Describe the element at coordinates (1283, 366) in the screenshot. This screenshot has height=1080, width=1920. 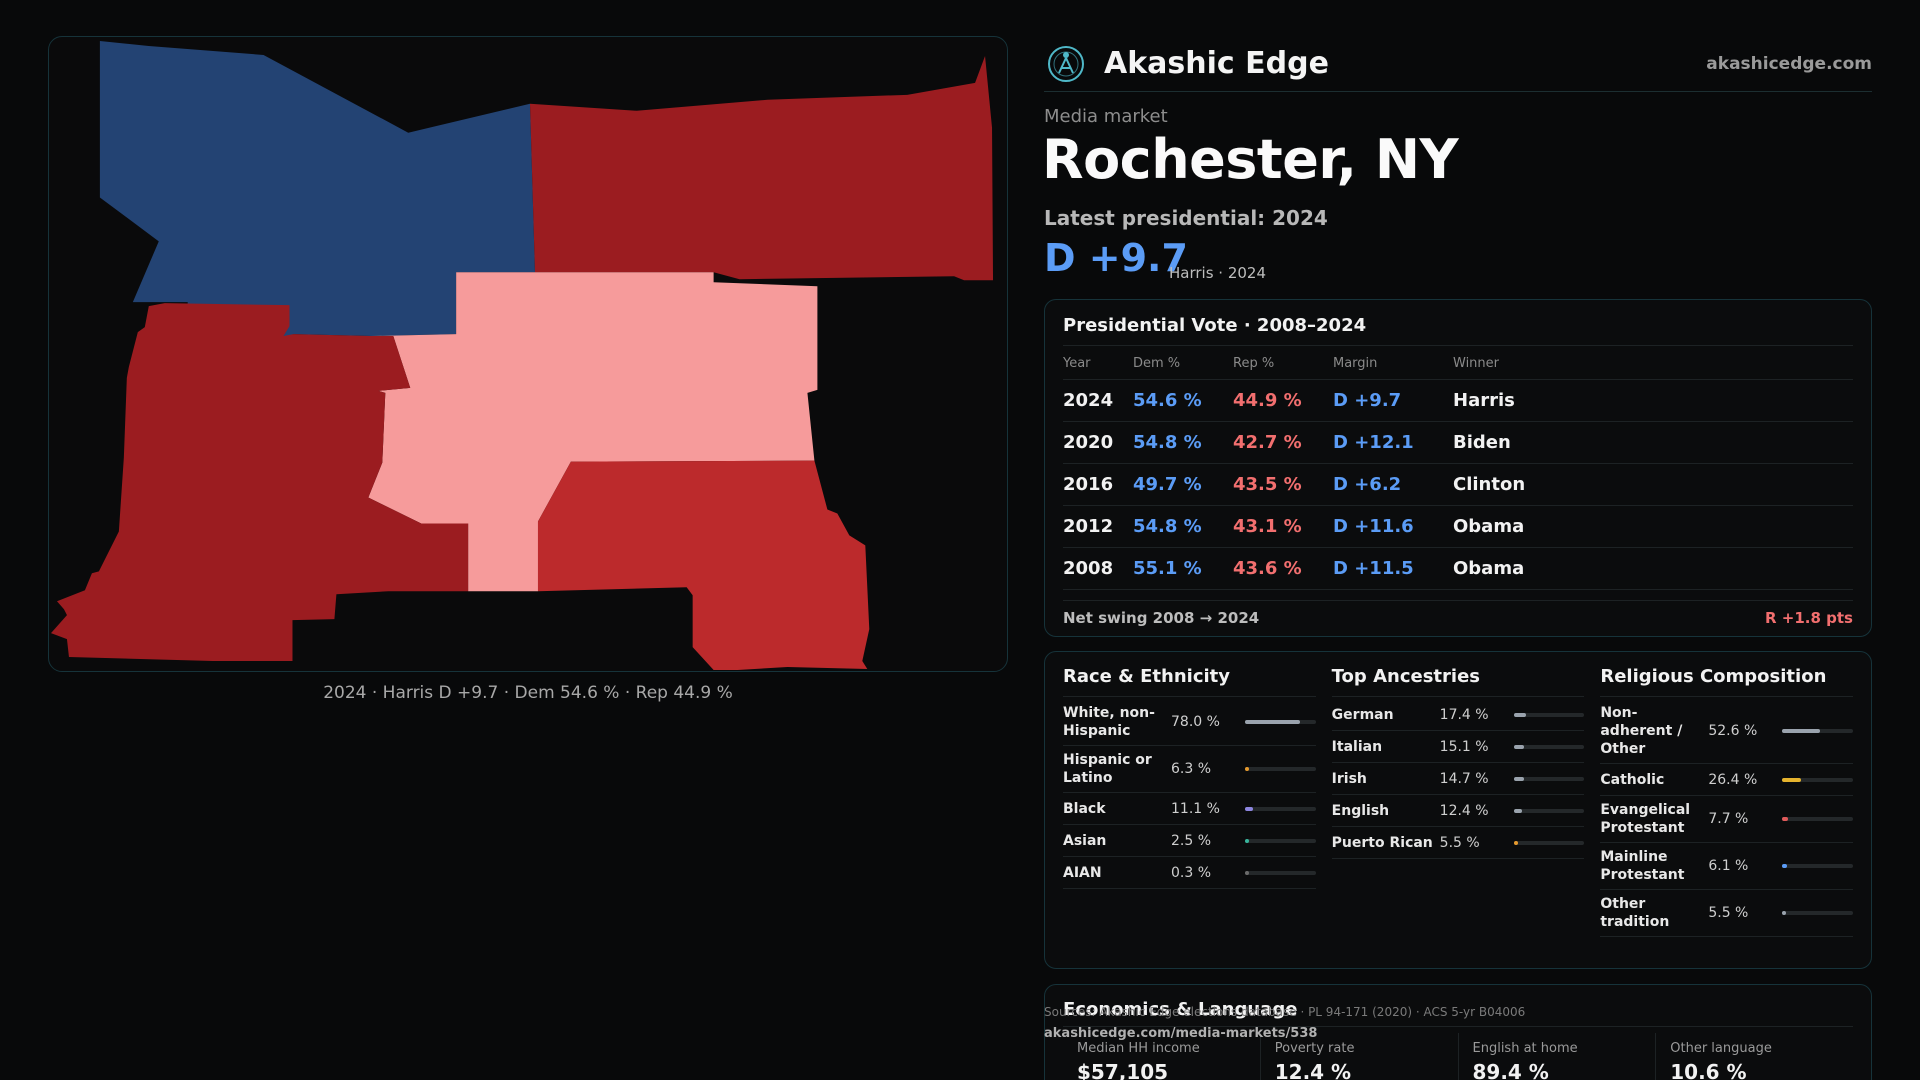
I see `header-rep: Rep %` at that location.